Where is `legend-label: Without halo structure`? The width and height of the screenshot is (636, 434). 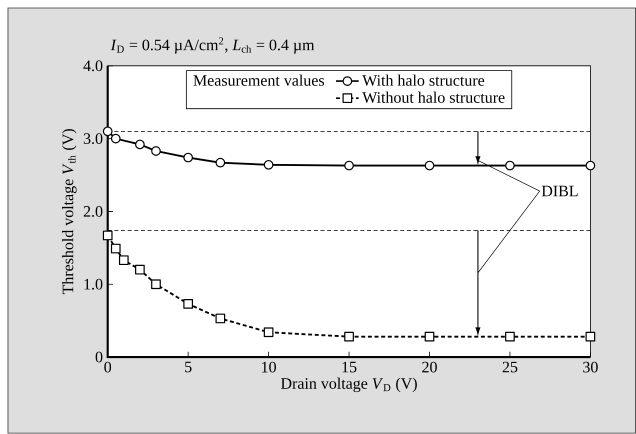 legend-label: Without halo structure is located at coordinates (433, 98).